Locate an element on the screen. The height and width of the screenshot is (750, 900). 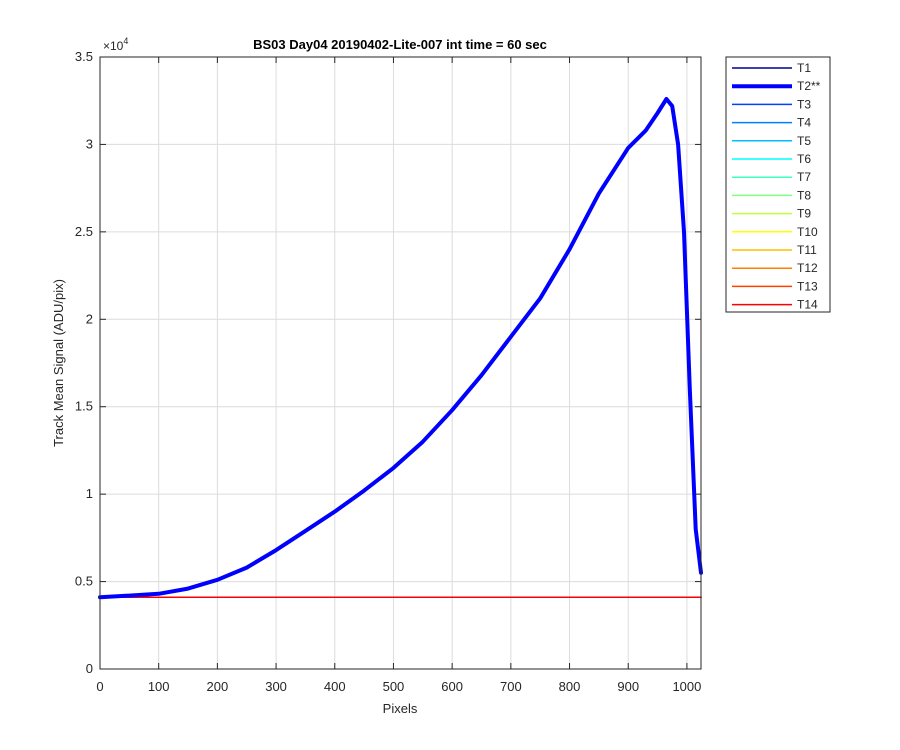
y-axis-label: Track Mean Signal (ADU/pix) is located at coordinates (58, 363).